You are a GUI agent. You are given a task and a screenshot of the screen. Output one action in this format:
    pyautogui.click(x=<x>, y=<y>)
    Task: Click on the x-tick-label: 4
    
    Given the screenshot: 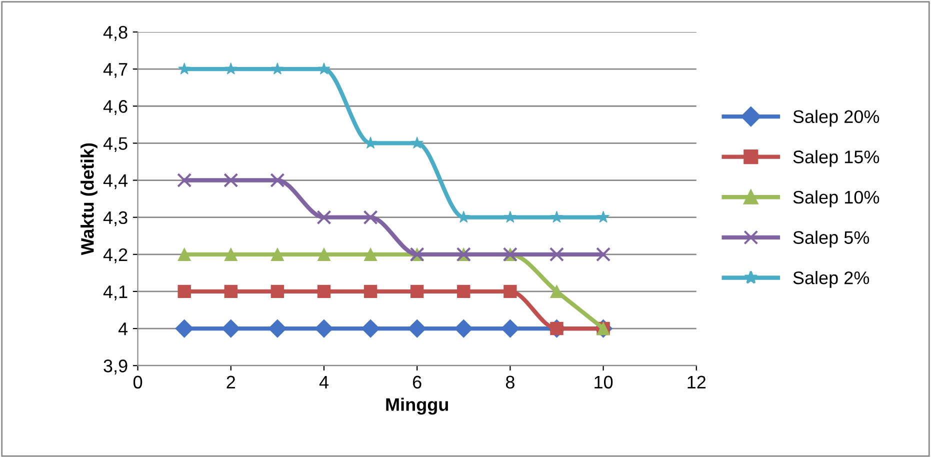 What is the action you would take?
    pyautogui.click(x=323, y=382)
    